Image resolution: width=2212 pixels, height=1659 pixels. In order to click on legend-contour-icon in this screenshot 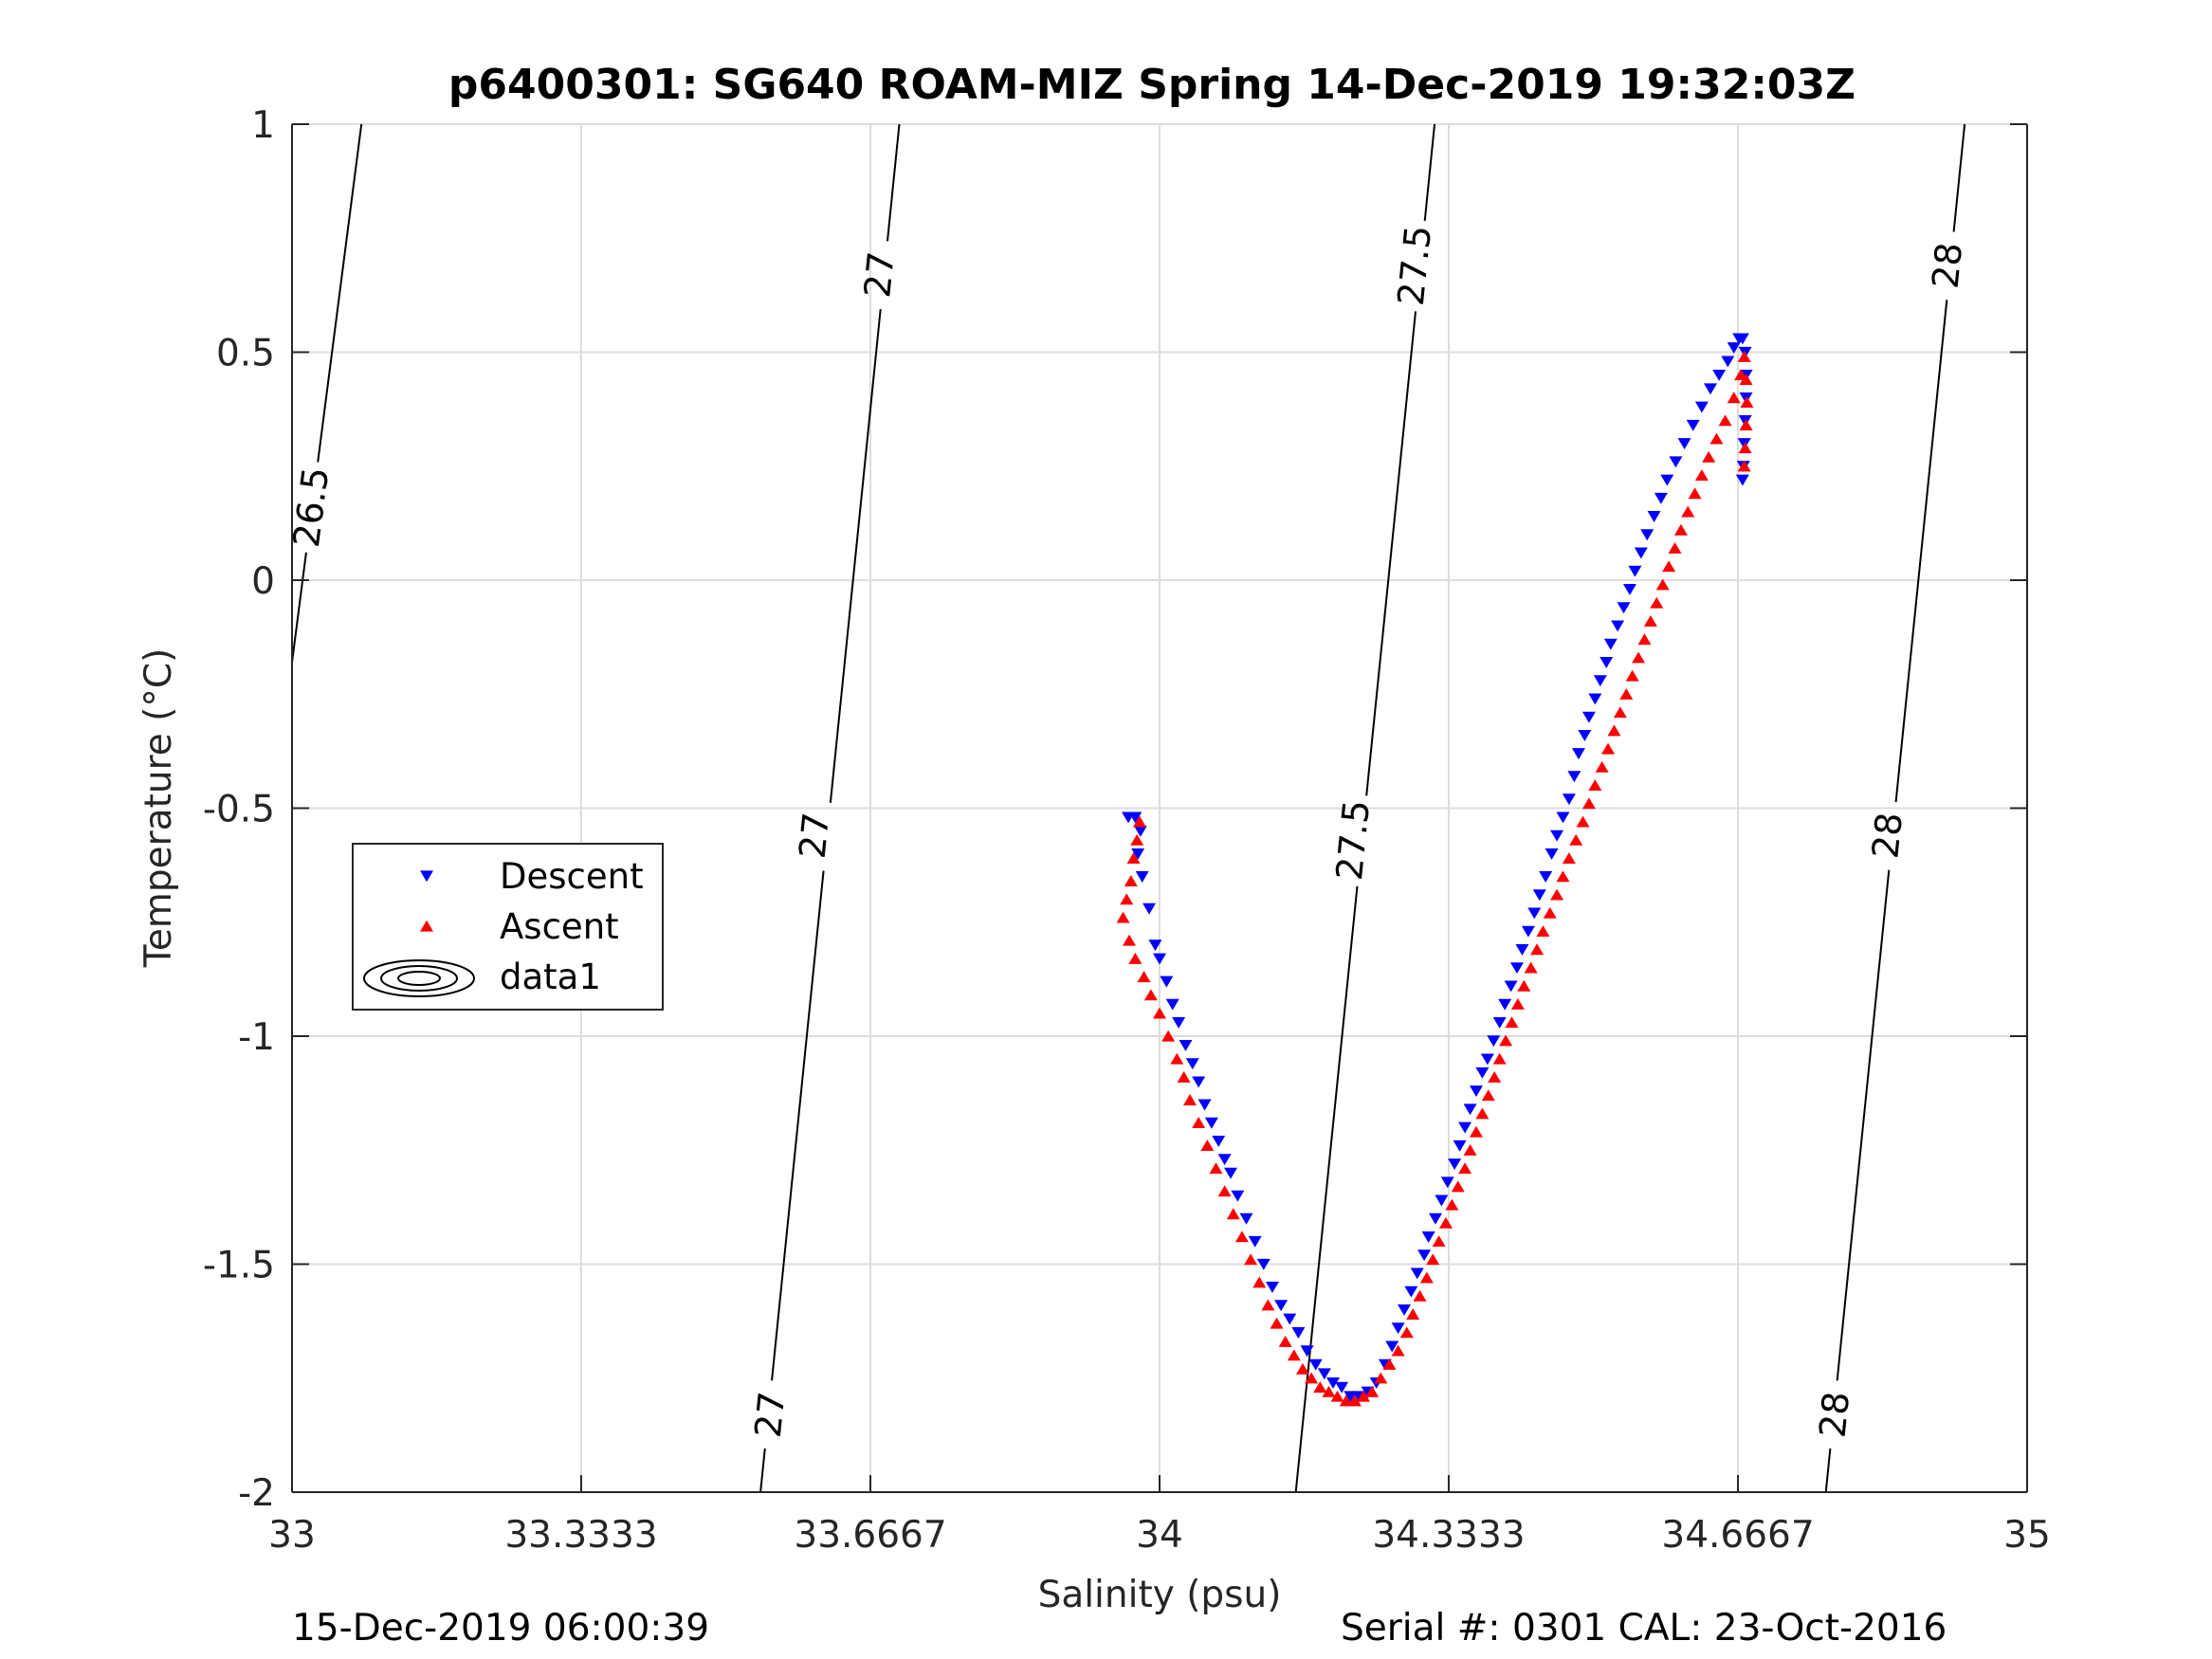, I will do `click(419, 978)`.